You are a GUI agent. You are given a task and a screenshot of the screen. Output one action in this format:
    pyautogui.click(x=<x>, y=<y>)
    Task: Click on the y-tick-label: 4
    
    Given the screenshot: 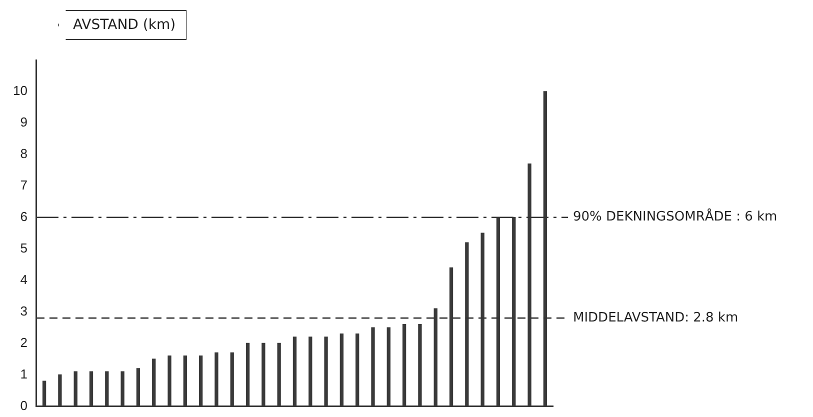 What is the action you would take?
    pyautogui.click(x=24, y=279)
    